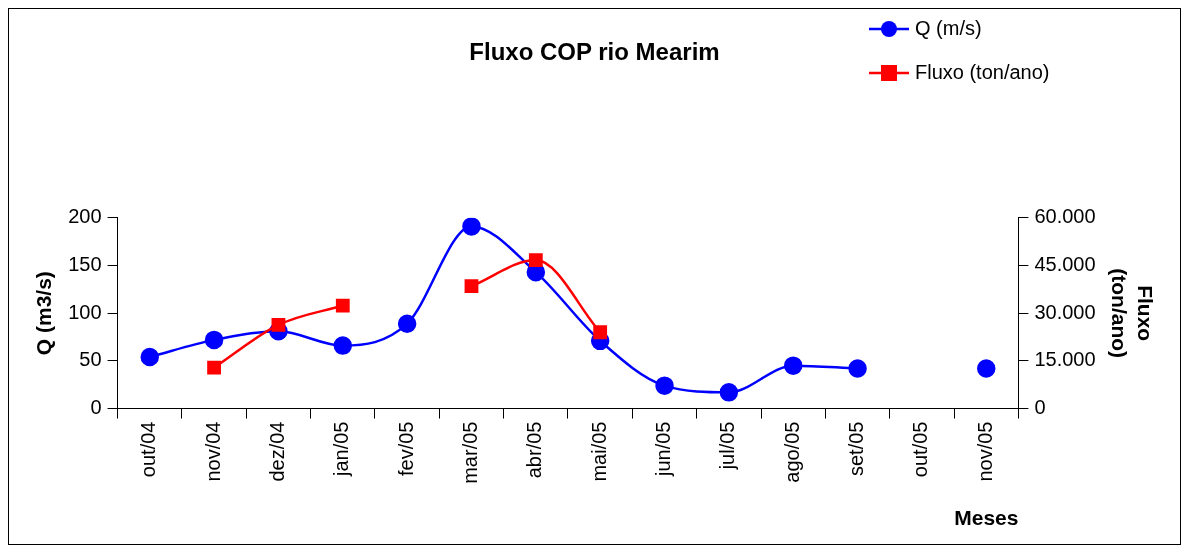  I want to click on x-tick-label: ago/05, so click(791, 452).